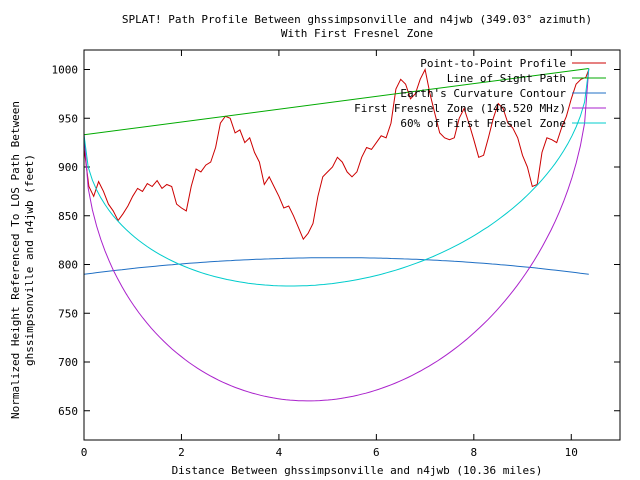 This screenshot has height=480, width=640. Describe the element at coordinates (84, 452) in the screenshot. I see `x-tick-label: 0` at that location.